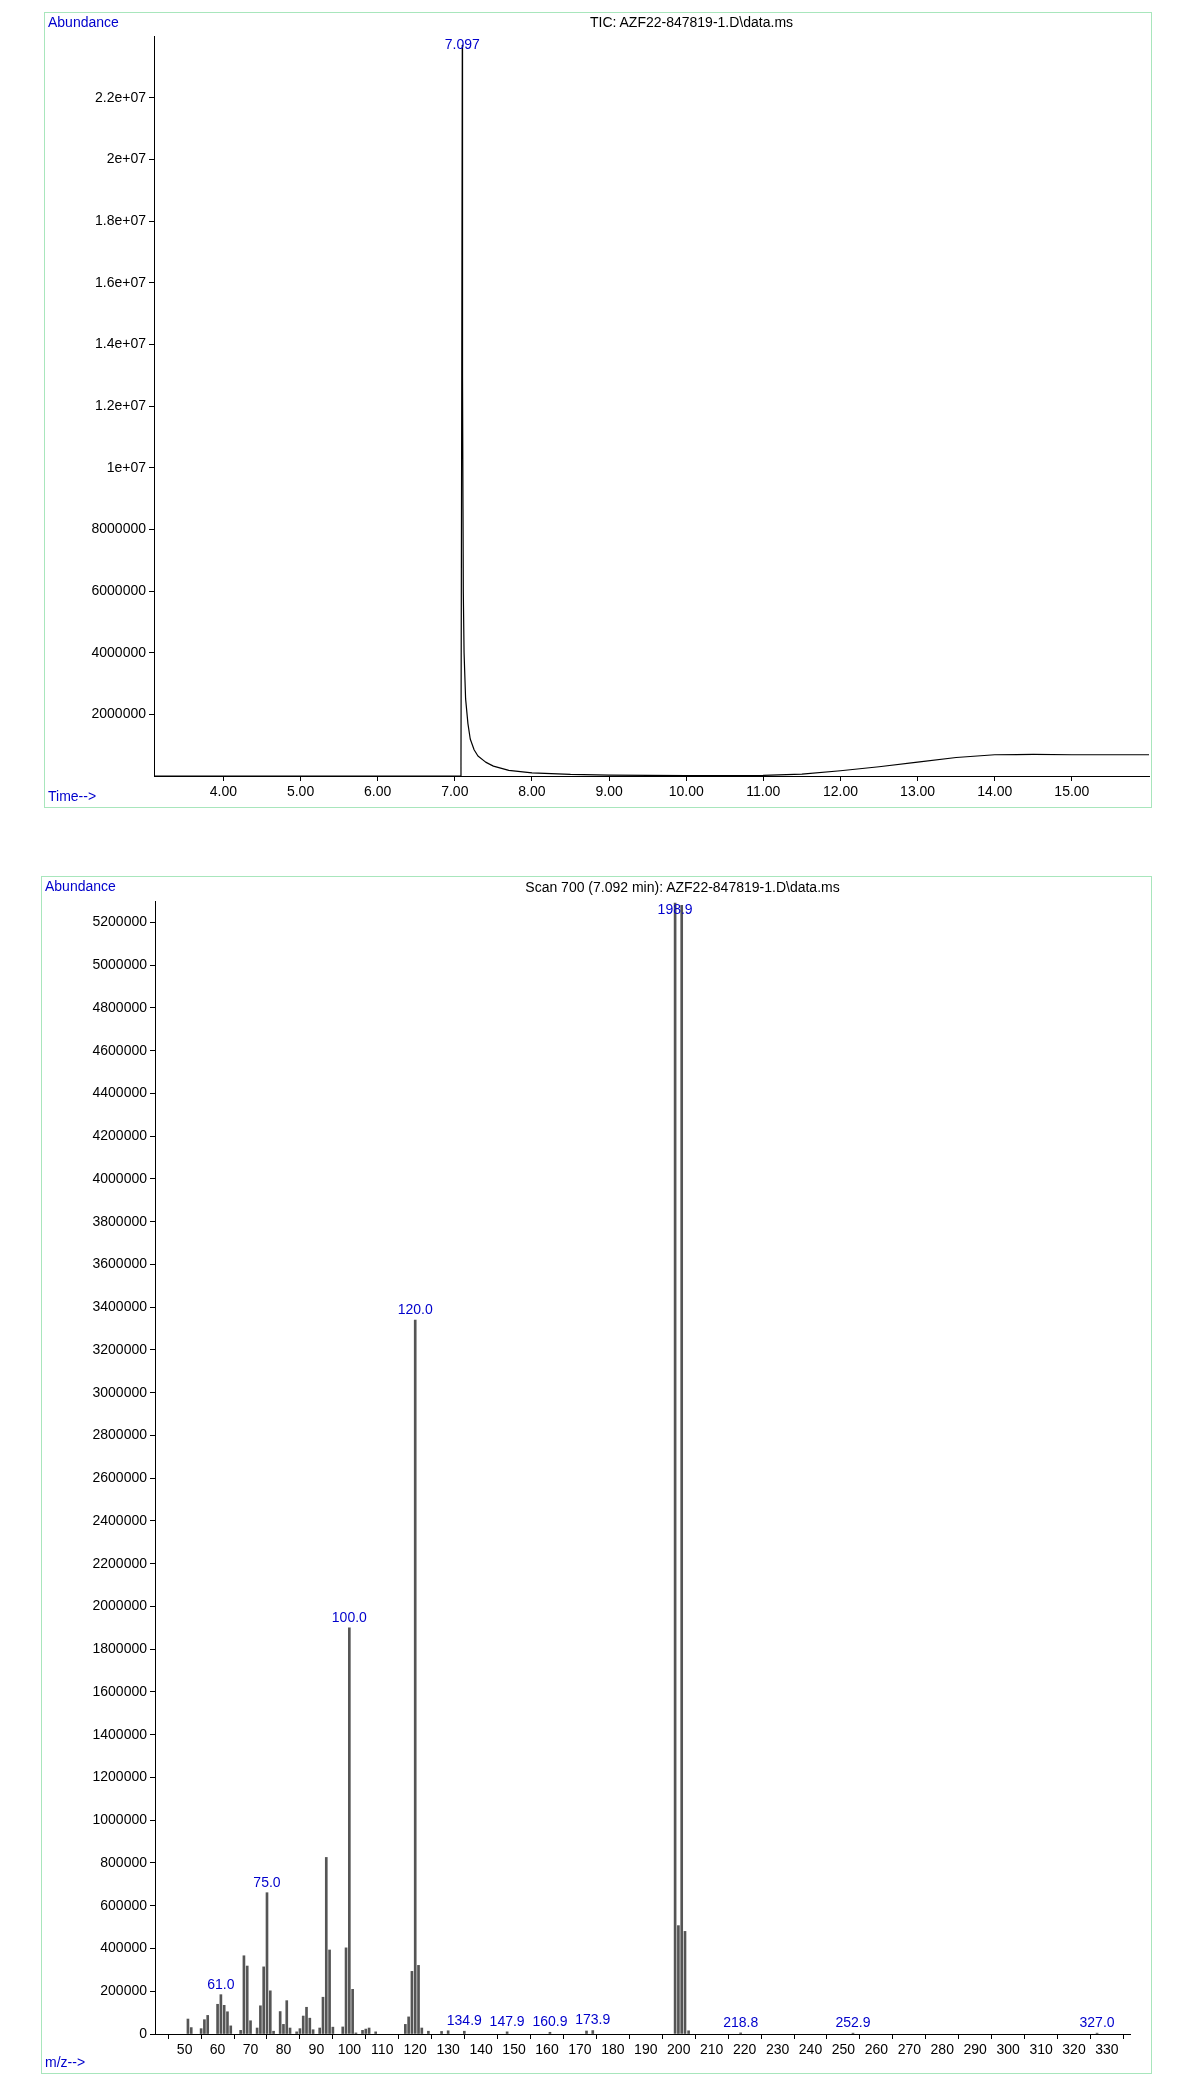  What do you see at coordinates (741, 2021) in the screenshot?
I see `annotation: 218.8` at bounding box center [741, 2021].